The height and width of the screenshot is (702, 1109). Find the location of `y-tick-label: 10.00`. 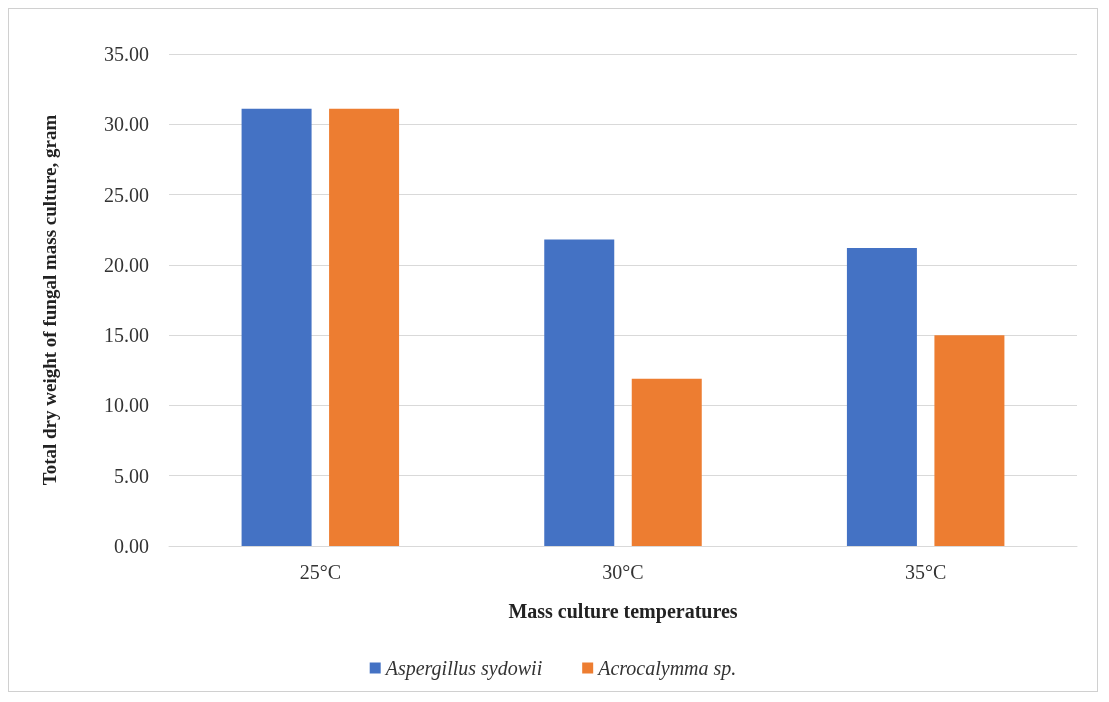

y-tick-label: 10.00 is located at coordinates (126, 405).